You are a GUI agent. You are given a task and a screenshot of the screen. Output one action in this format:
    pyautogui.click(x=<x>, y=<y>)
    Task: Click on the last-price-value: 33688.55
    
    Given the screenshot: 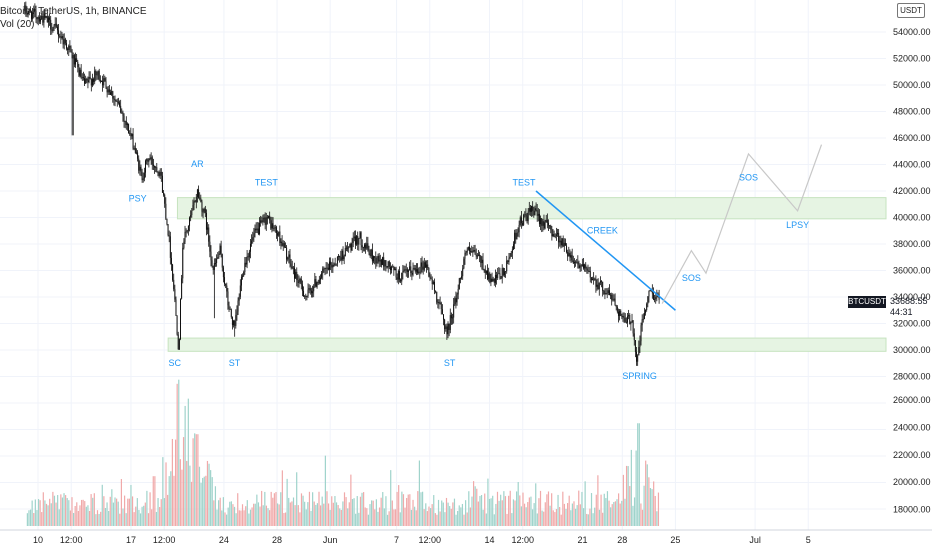 What is the action you would take?
    pyautogui.click(x=909, y=301)
    